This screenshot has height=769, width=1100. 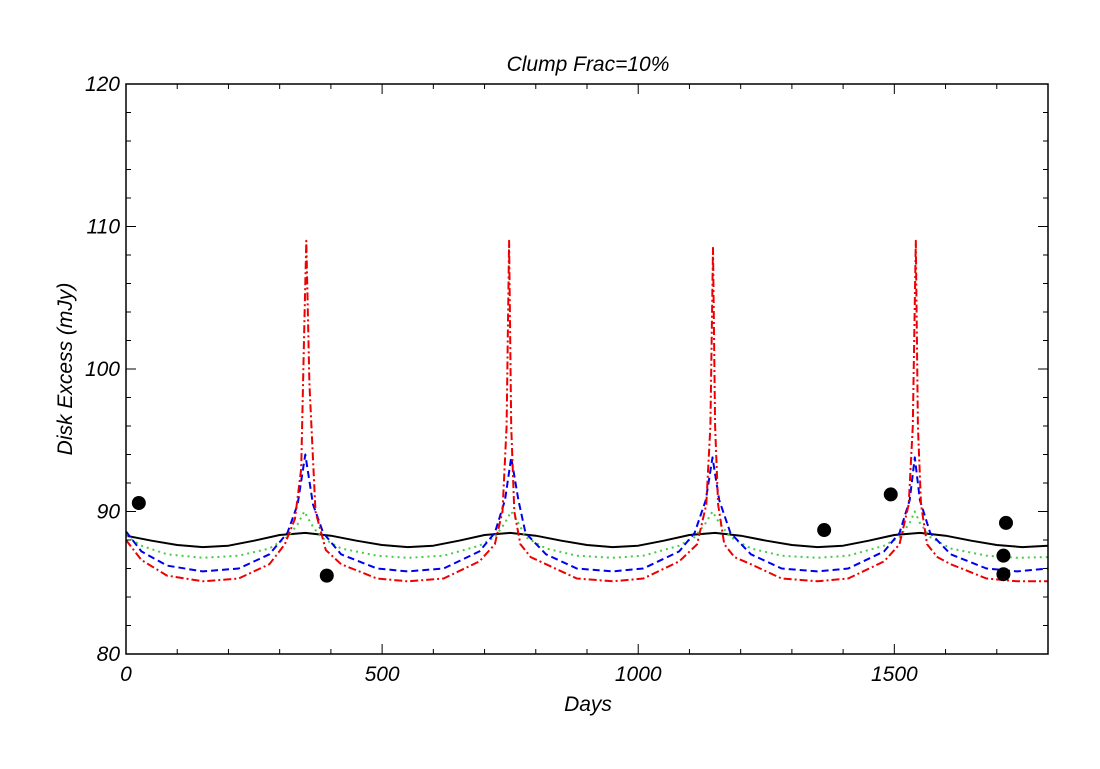 I want to click on x-tick-label: 1500, so click(x=894, y=674).